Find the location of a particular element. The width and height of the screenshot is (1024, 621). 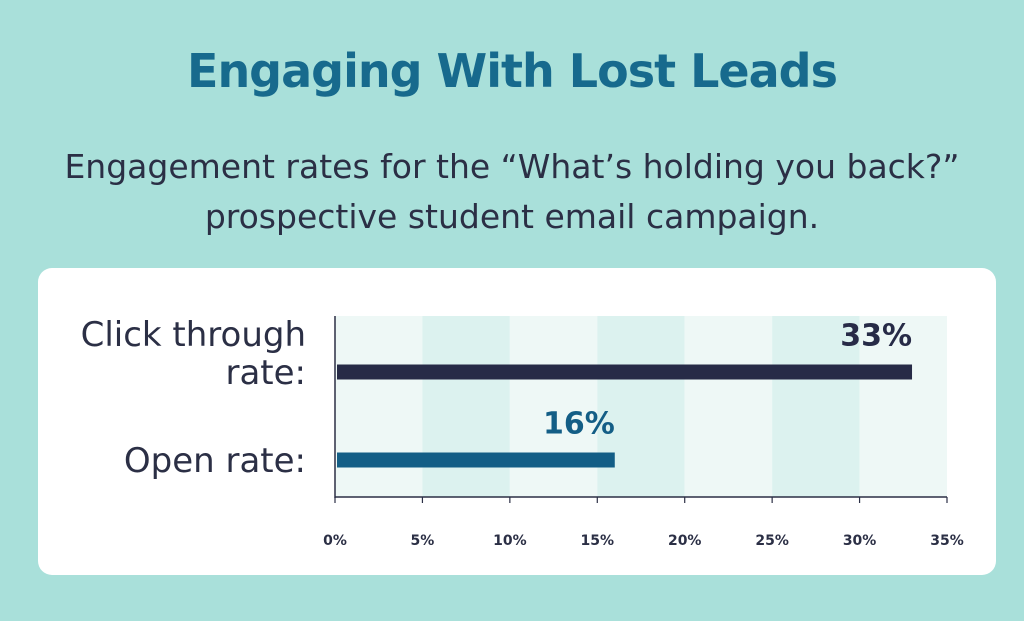

x-tick-label: 20% is located at coordinates (685, 541).